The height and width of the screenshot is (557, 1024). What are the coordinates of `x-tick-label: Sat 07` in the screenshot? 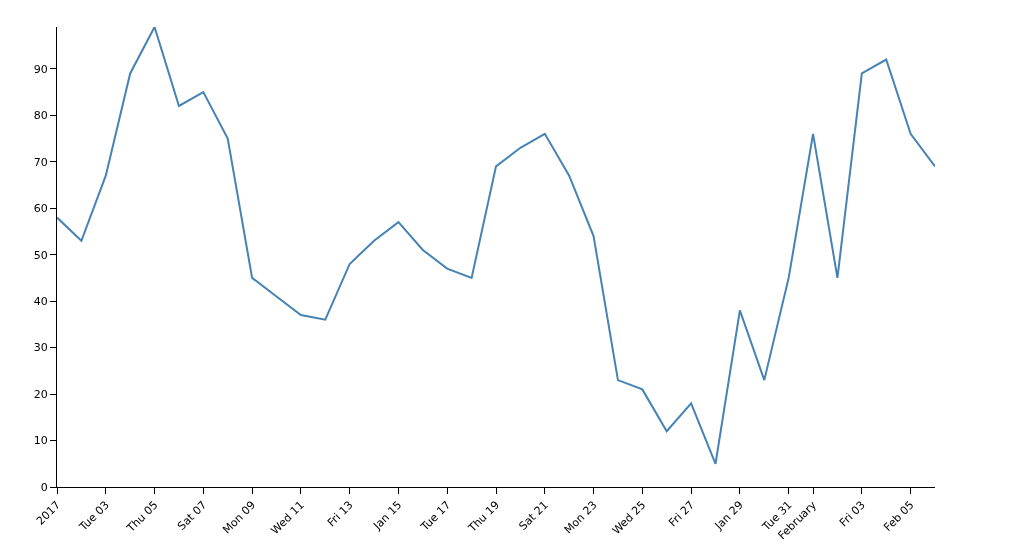 It's located at (192, 515).